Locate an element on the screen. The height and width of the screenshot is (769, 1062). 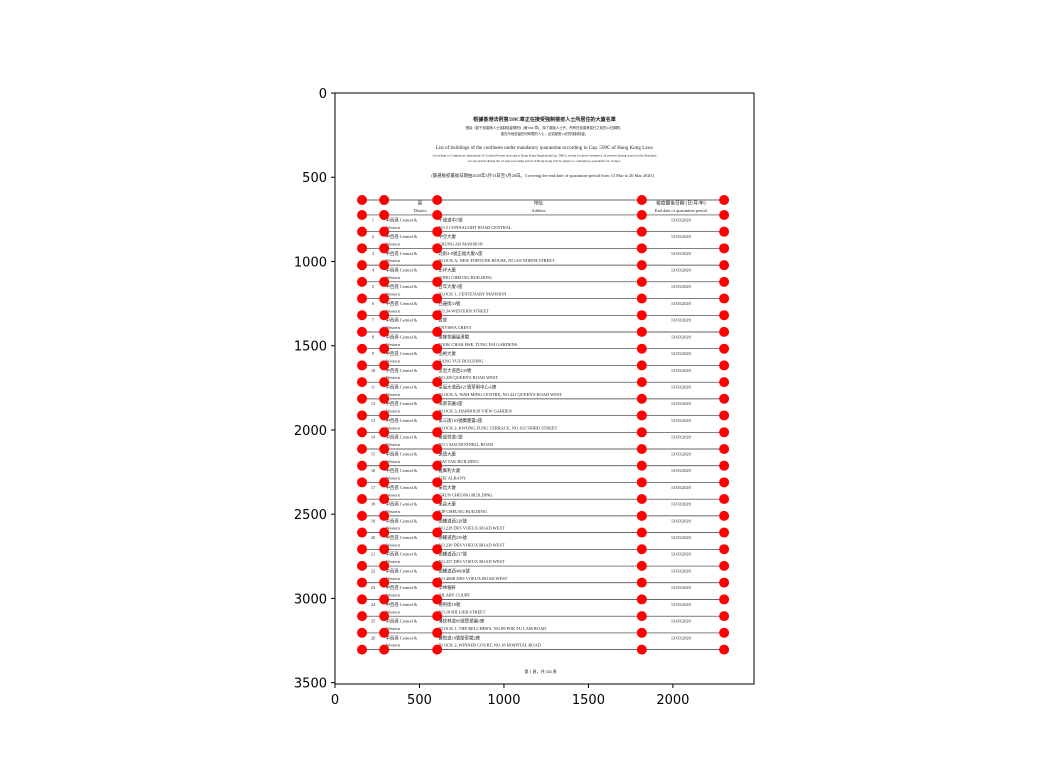
row-number: 12 is located at coordinates (373, 403).